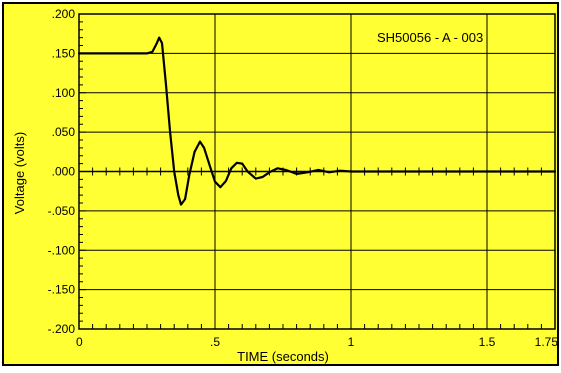  I want to click on x-tick-labels: 0 .5 1 1.5 1.75, so click(317, 342).